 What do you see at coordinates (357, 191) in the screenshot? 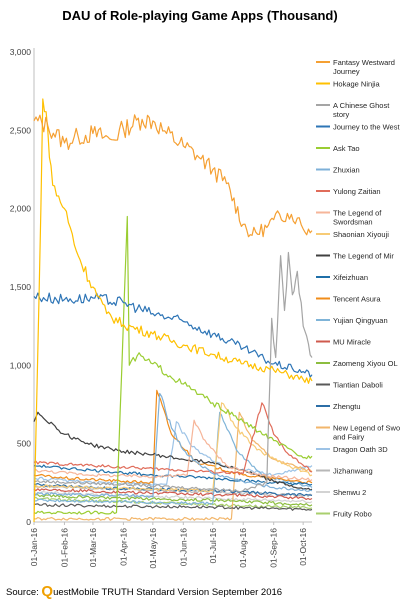
I see `legend-label: Yulong Zaitian` at bounding box center [357, 191].